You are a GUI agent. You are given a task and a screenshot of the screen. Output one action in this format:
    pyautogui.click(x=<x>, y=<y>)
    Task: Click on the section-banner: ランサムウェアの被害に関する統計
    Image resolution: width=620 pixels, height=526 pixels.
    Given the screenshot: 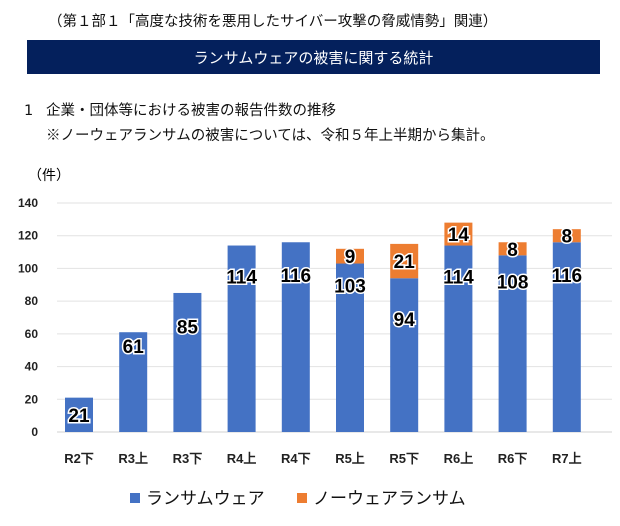 What is the action you would take?
    pyautogui.click(x=313, y=57)
    